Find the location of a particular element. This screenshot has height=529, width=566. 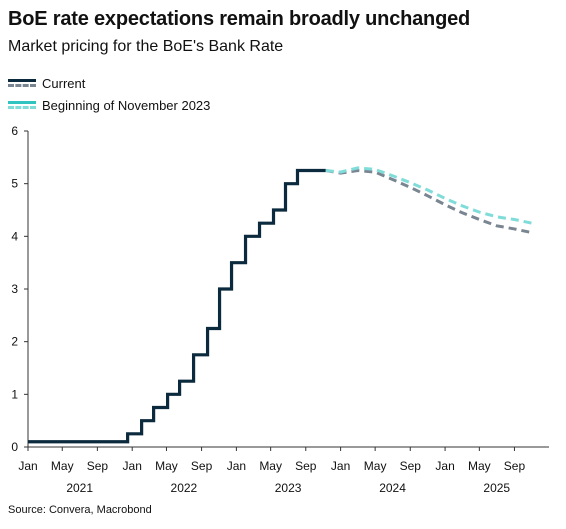

y-tick-label: 2 is located at coordinates (14, 342).